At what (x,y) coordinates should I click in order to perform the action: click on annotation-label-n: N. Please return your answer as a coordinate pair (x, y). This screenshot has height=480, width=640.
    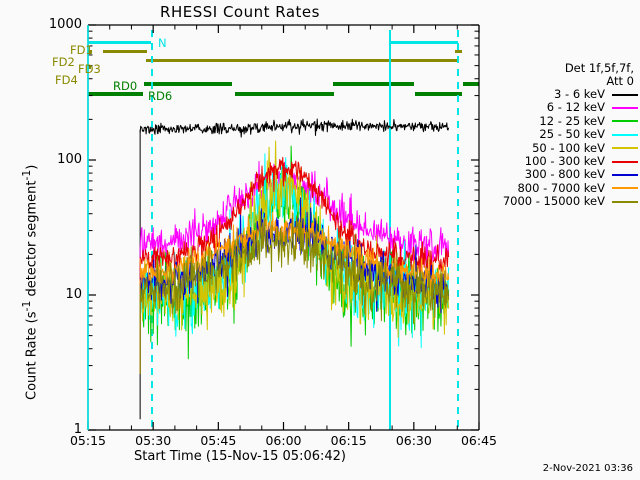
    Looking at the image, I should click on (162, 43).